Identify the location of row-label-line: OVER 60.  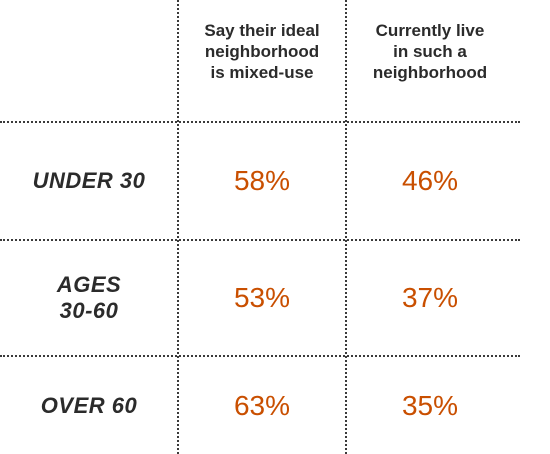
(89, 405).